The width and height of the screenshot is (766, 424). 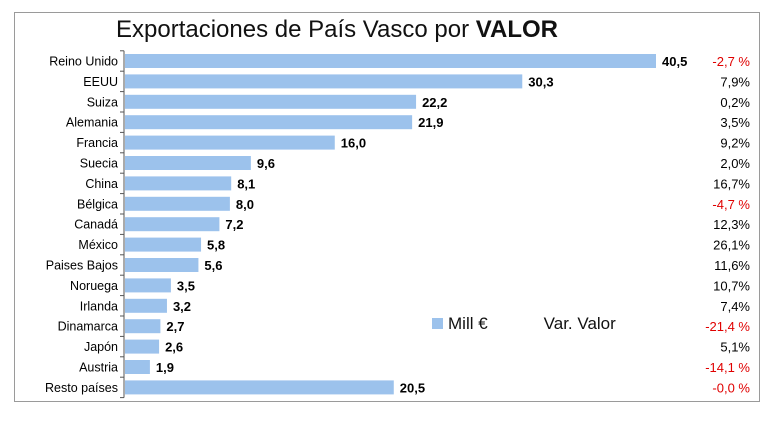 I want to click on category-label: Bélgica, so click(x=97, y=204).